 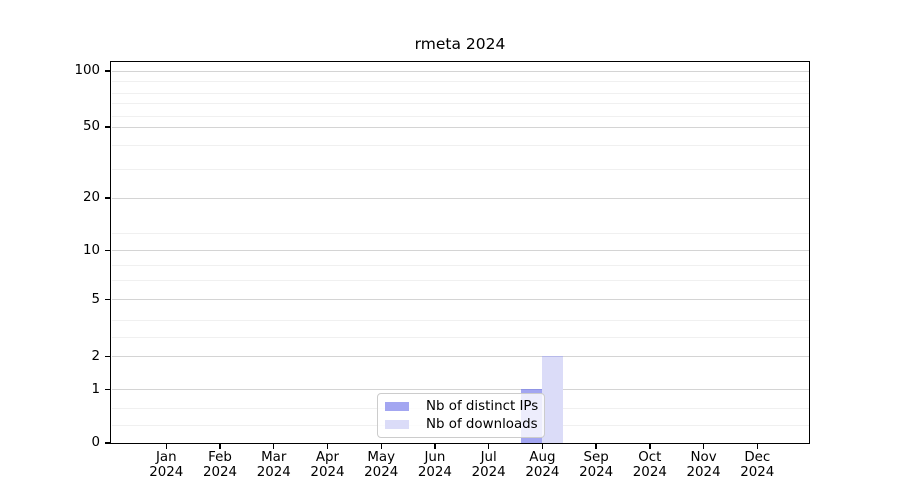 What do you see at coordinates (166, 465) in the screenshot?
I see `x-axis-tick-label: Jan 2024` at bounding box center [166, 465].